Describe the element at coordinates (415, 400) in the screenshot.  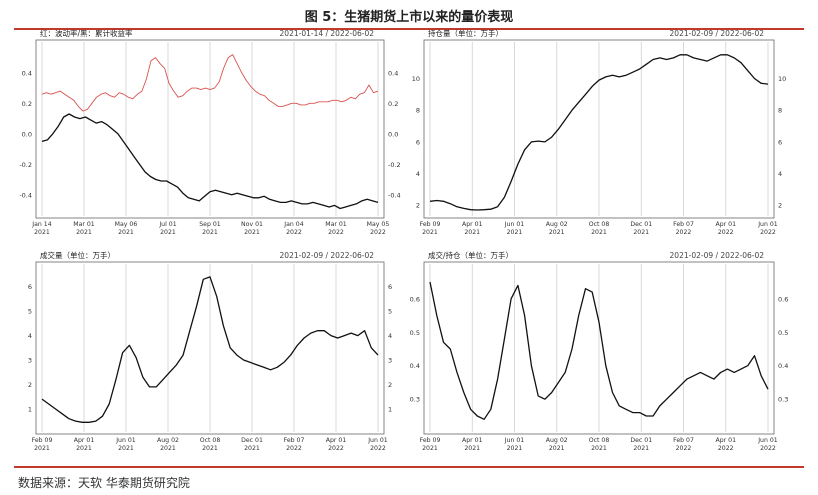
I see `y-tick-label-left: 0.3` at that location.